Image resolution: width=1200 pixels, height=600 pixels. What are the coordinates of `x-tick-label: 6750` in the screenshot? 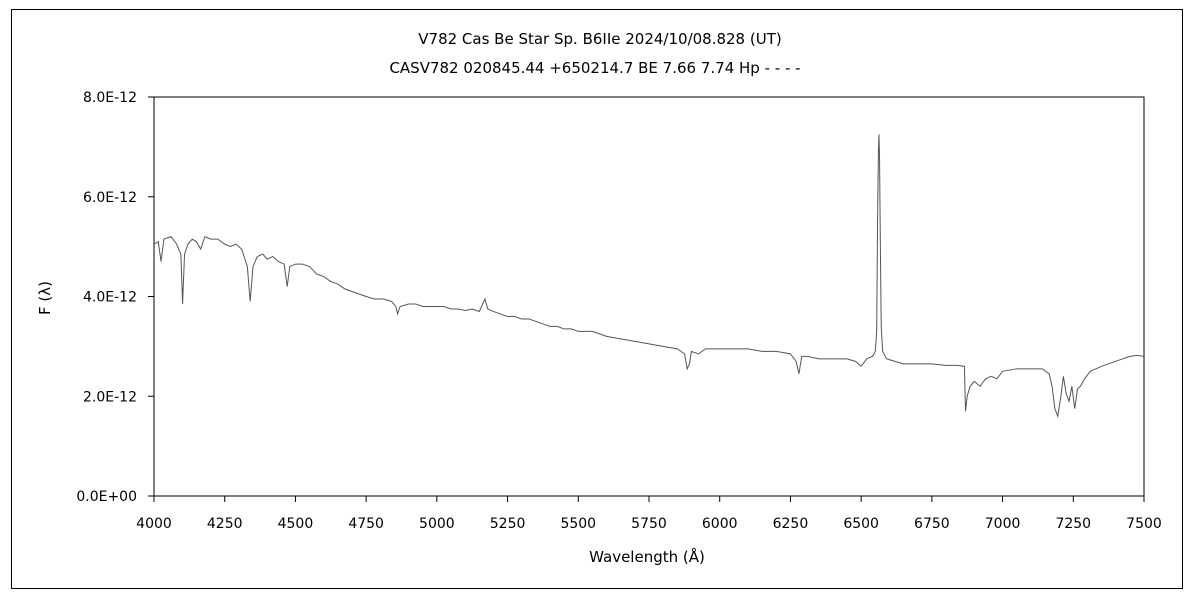 It's located at (932, 524).